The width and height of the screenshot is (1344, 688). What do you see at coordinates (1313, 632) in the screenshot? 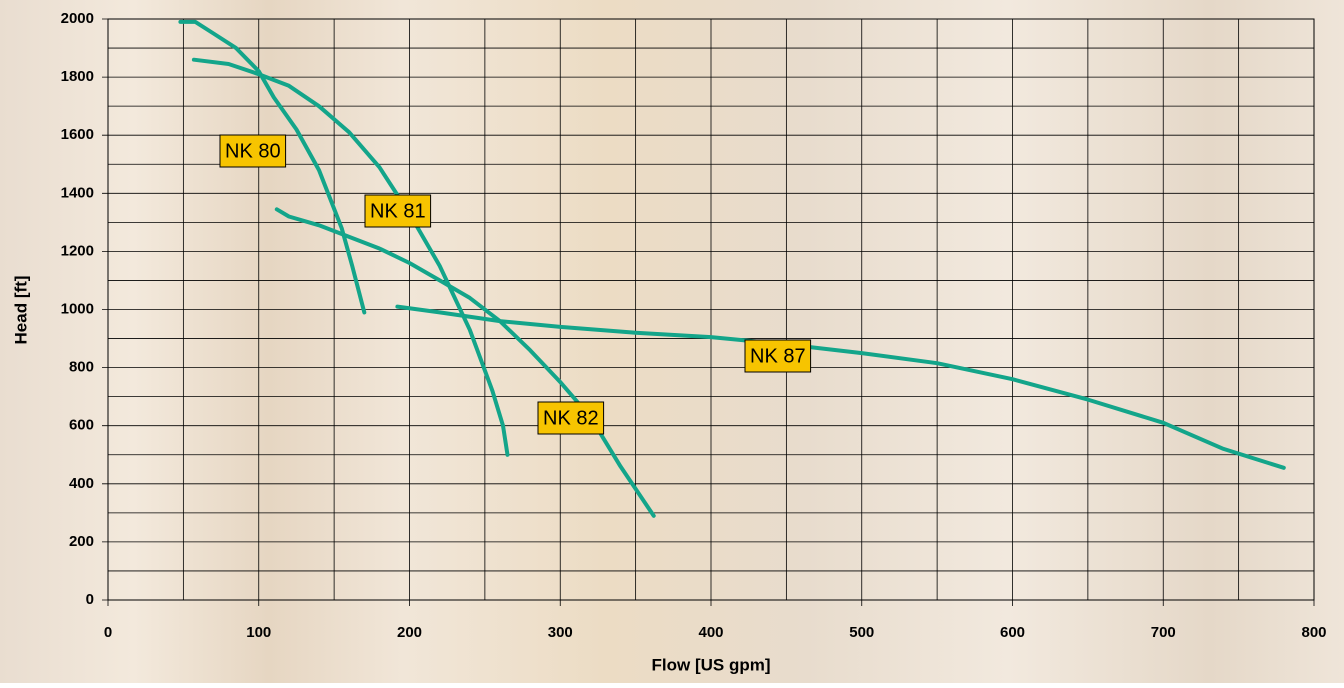
I see `x-tick-label: 800` at bounding box center [1313, 632].